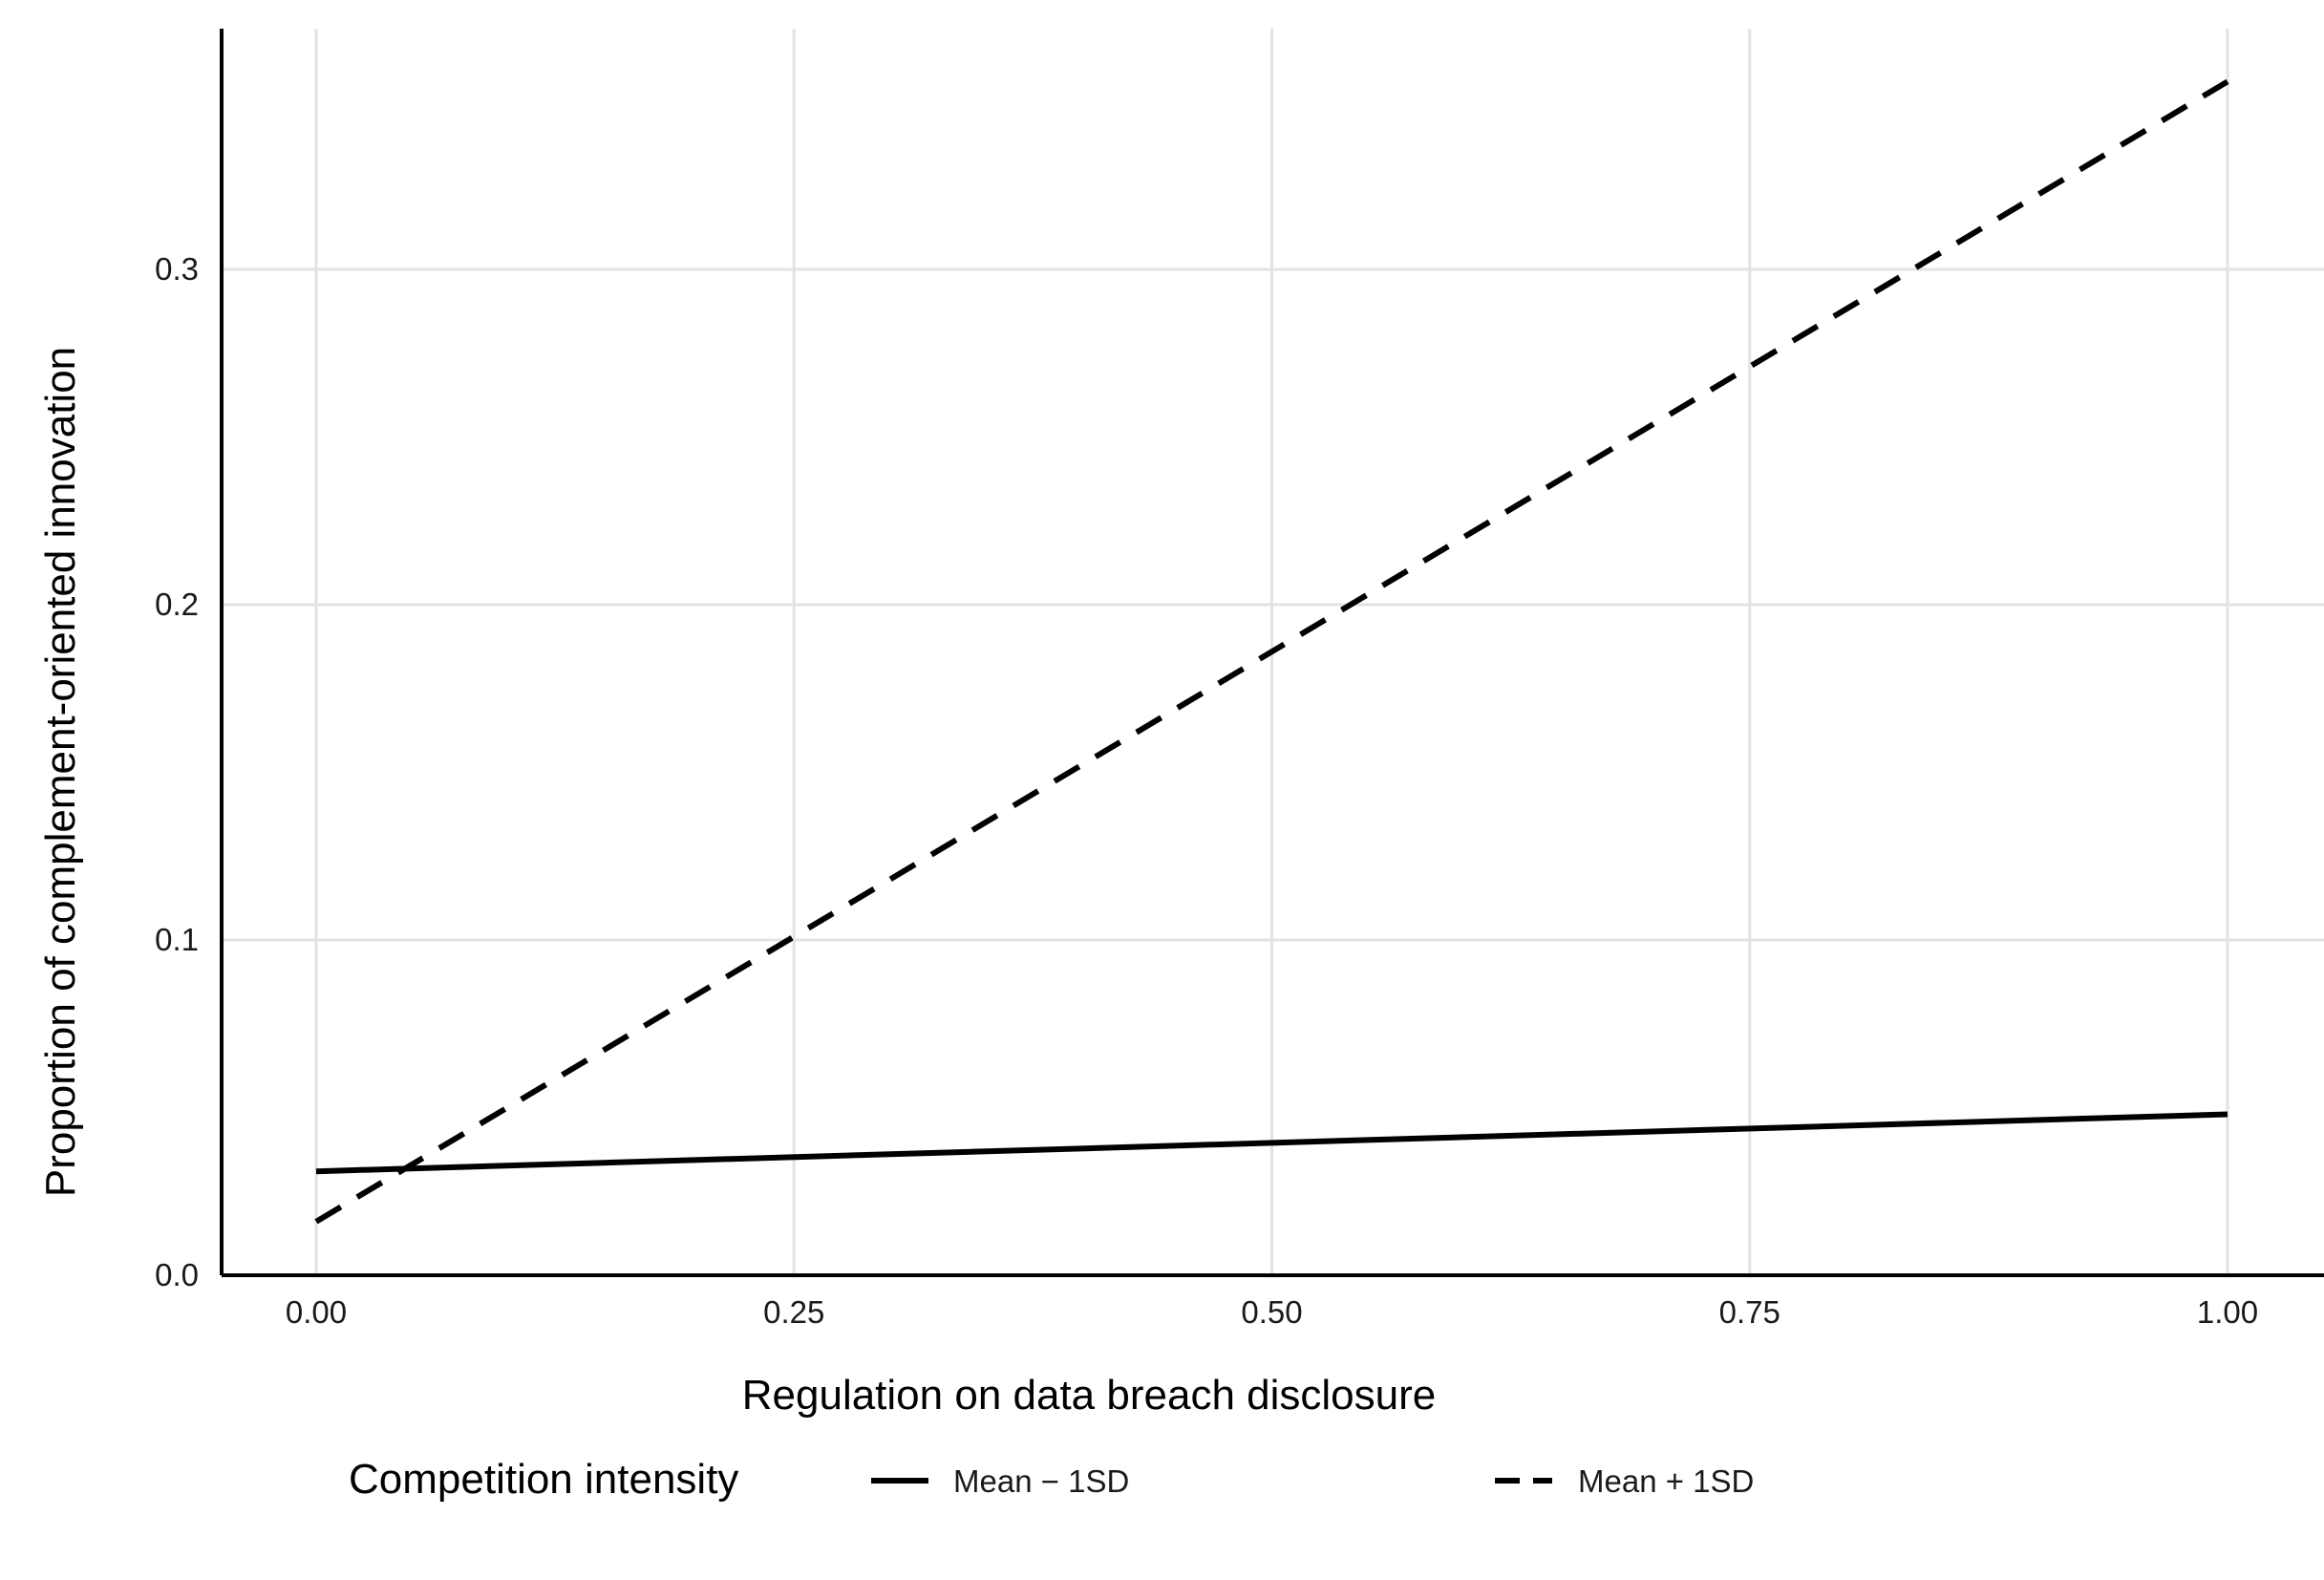 The height and width of the screenshot is (1580, 2324). Describe the element at coordinates (1041, 1481) in the screenshot. I see `legend-label: Mean − 1SD` at that location.